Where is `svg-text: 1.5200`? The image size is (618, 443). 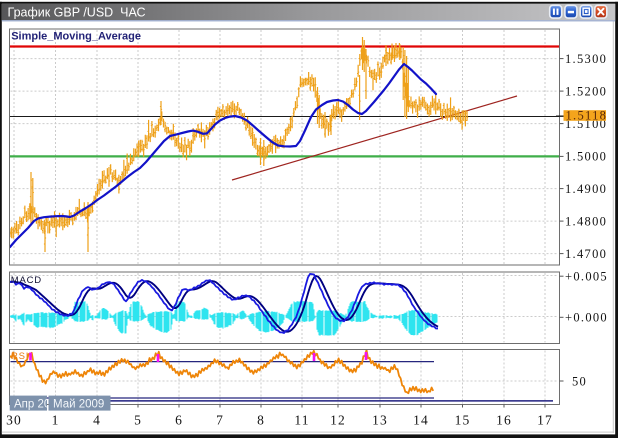
svg-text: 1.5200 is located at coordinates (586, 91).